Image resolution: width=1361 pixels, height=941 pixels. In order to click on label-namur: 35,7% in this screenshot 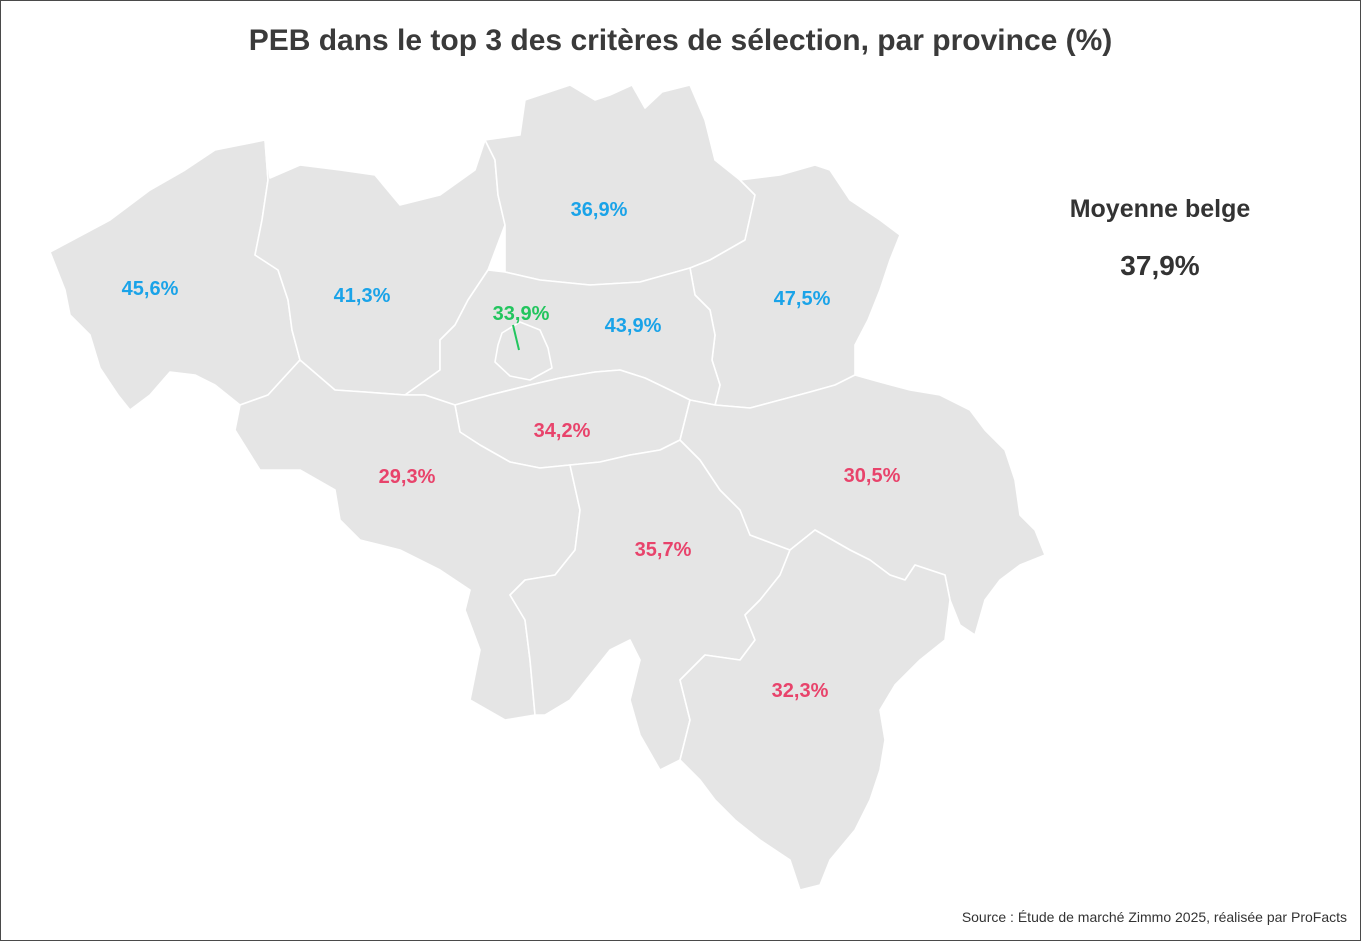, I will do `click(663, 550)`.